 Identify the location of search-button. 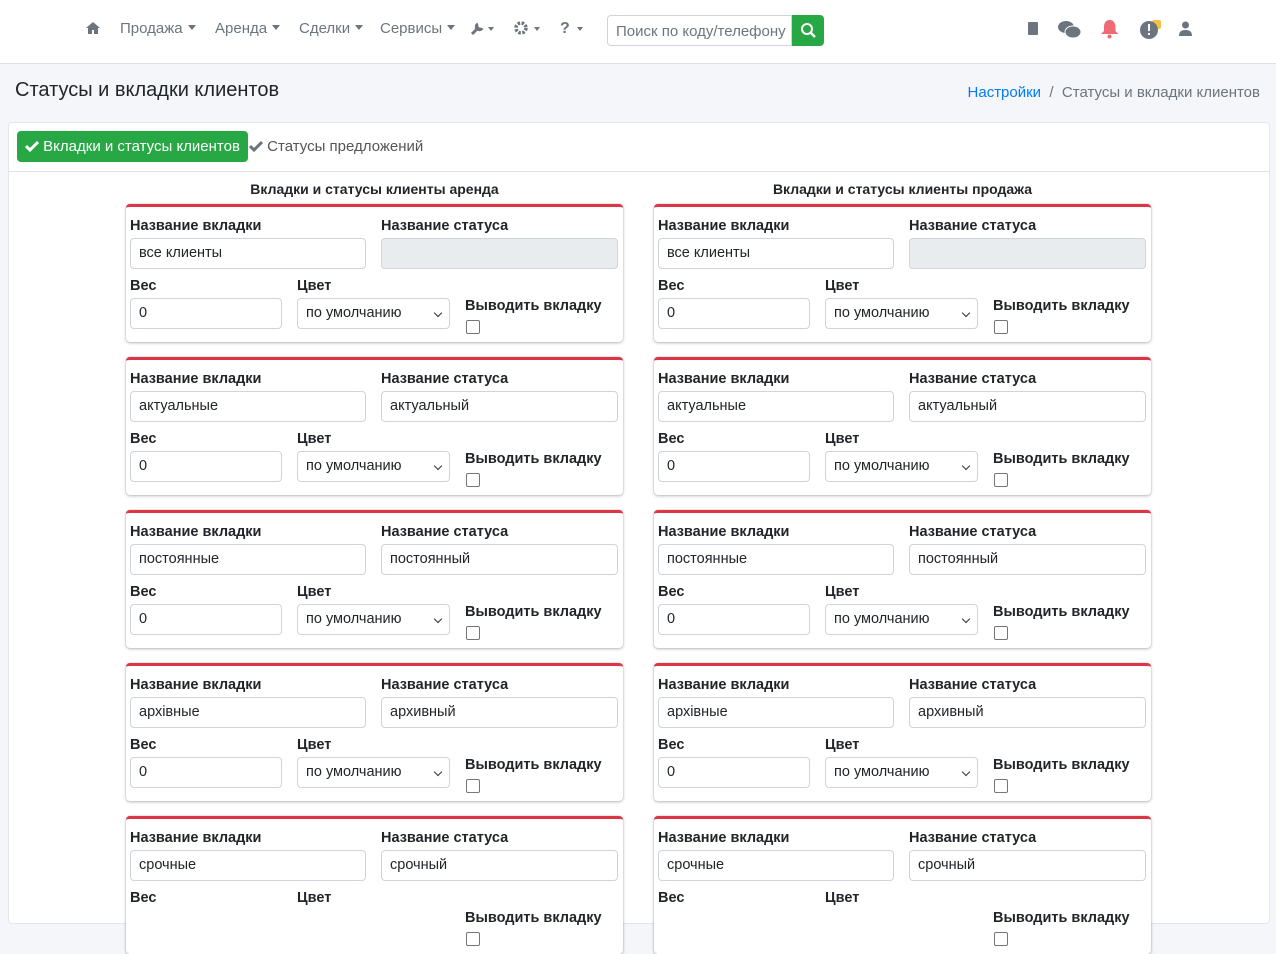
(808, 30).